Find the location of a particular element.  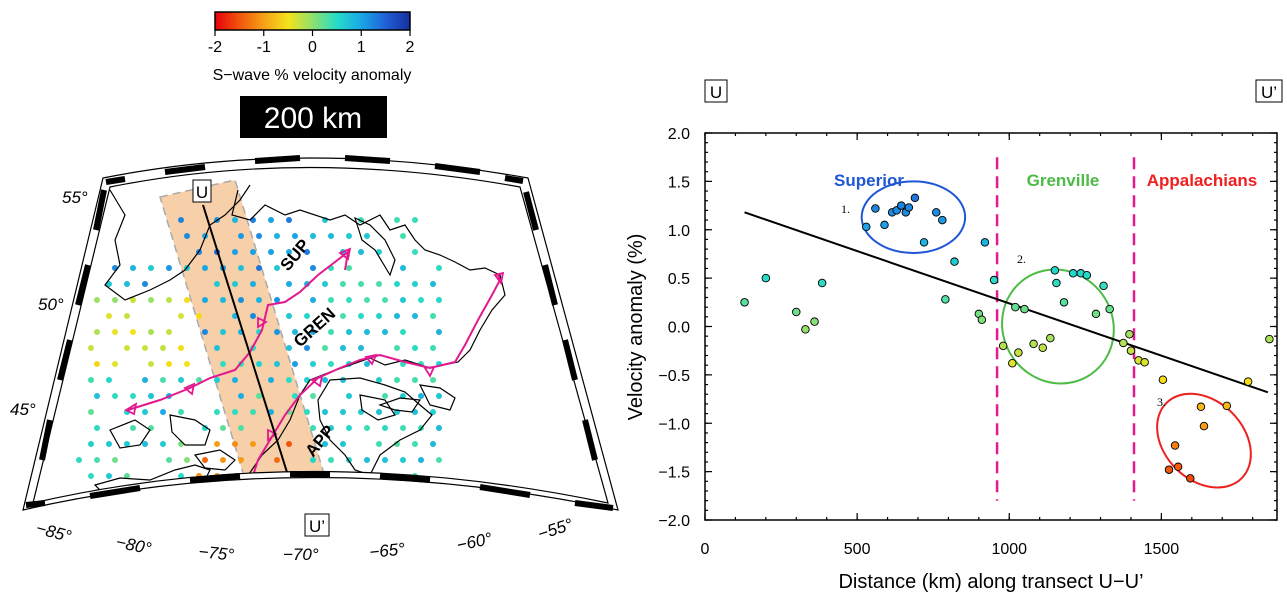

ellipse-label: 1. is located at coordinates (845, 209).